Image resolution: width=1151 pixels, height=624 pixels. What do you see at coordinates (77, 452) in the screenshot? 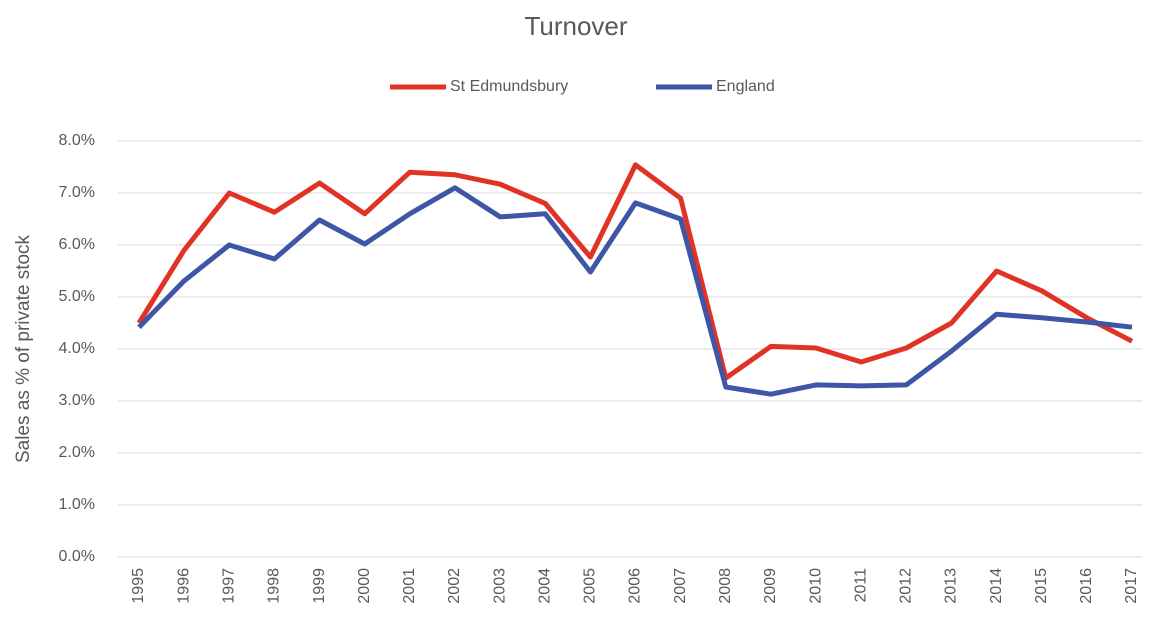
I see `y-tick-label: 2.0%` at bounding box center [77, 452].